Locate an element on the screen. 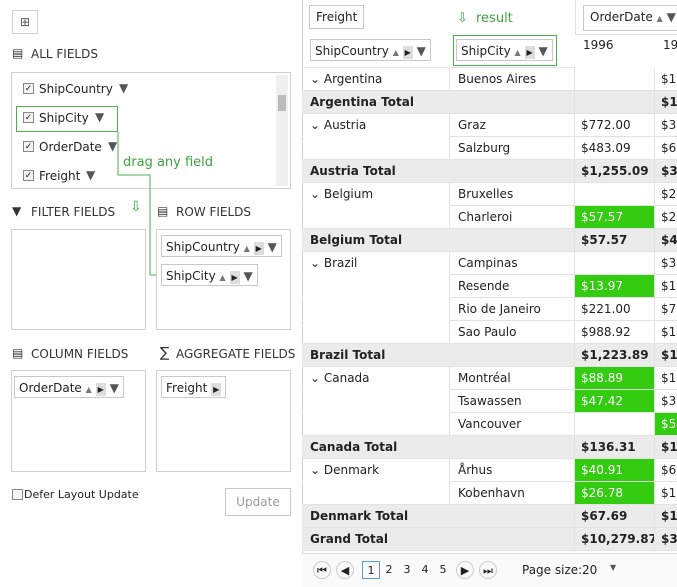 This screenshot has width=677, height=587. field-label: Freight is located at coordinates (60, 176).